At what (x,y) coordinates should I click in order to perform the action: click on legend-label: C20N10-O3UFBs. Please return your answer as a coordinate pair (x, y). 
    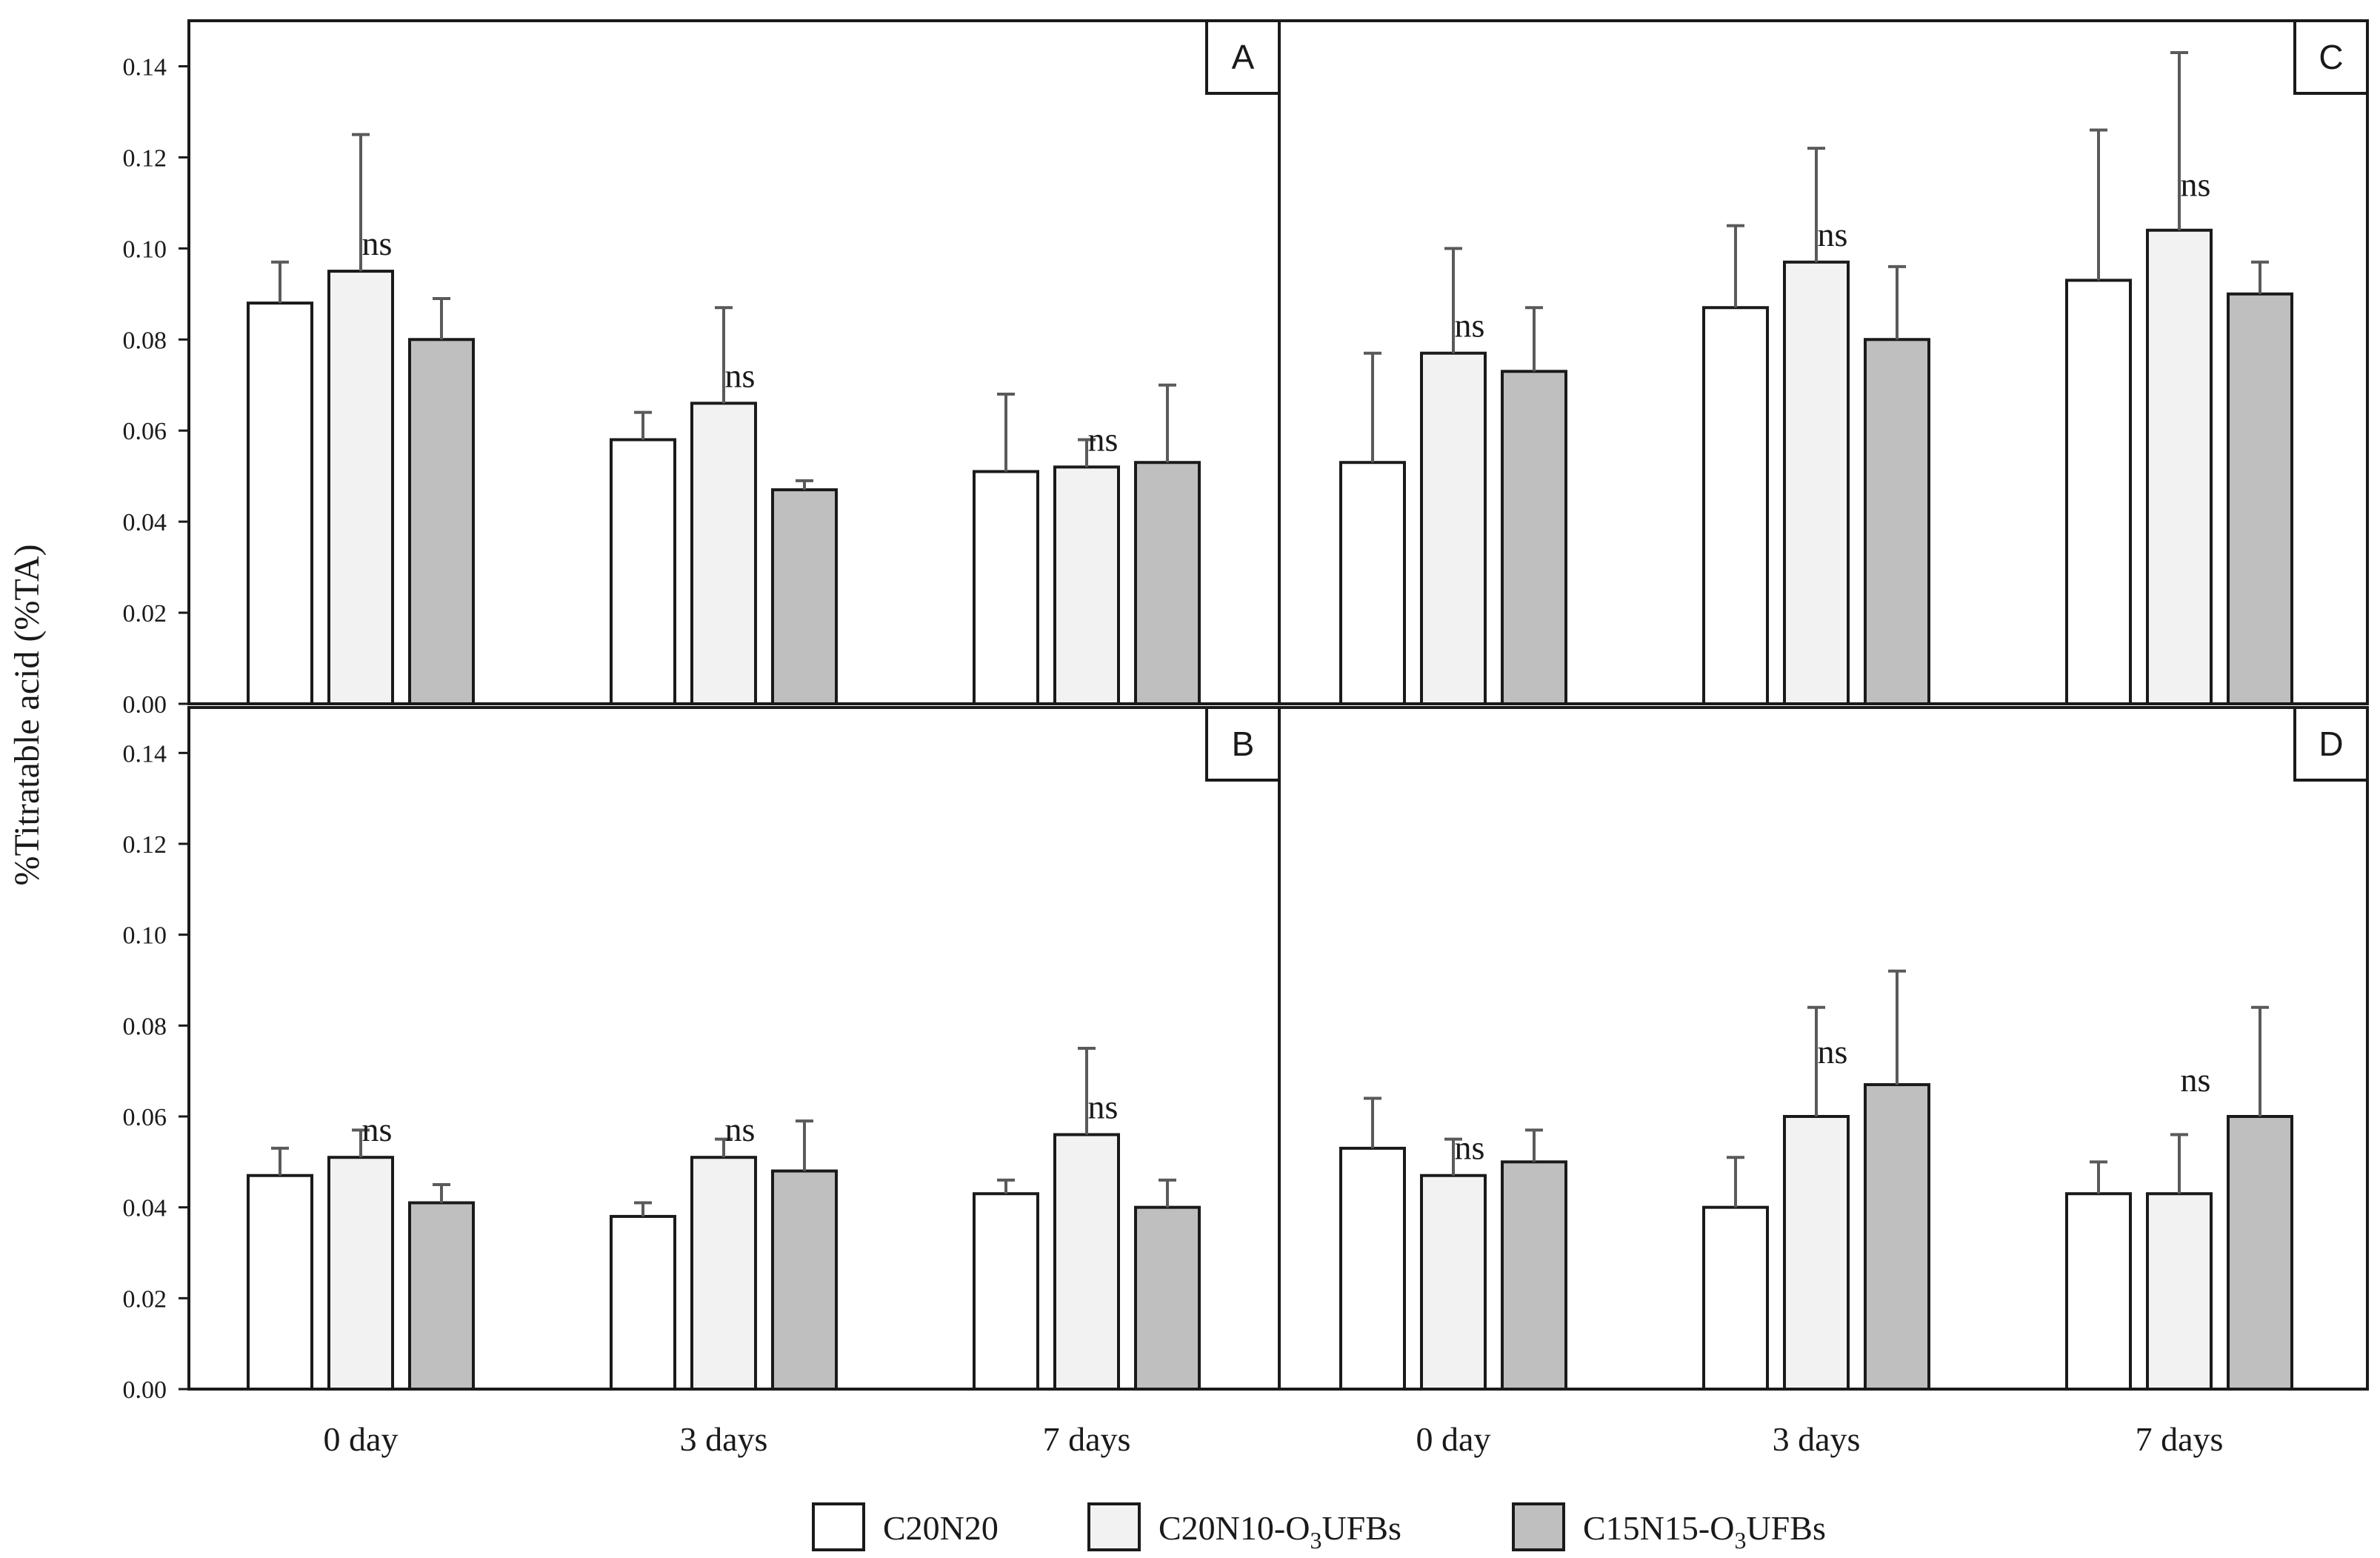
    Looking at the image, I should click on (1280, 1531).